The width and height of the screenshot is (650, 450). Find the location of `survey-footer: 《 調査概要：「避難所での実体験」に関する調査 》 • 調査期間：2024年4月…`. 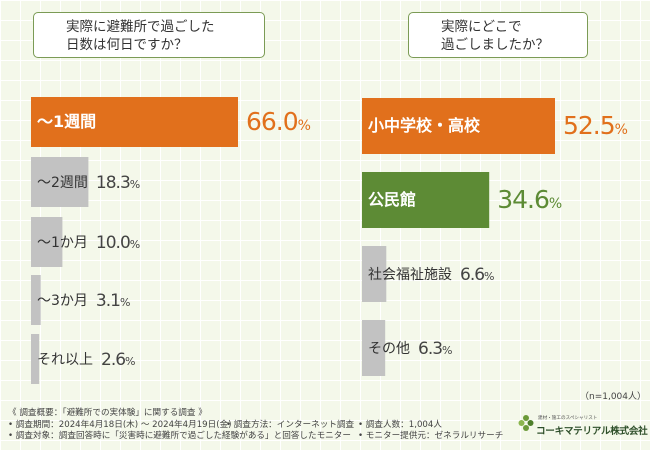

survey-footer: 《 調査概要：「避難所での実体験」に関する調査 》 • 調査期間：2024年4月… is located at coordinates (258, 425).